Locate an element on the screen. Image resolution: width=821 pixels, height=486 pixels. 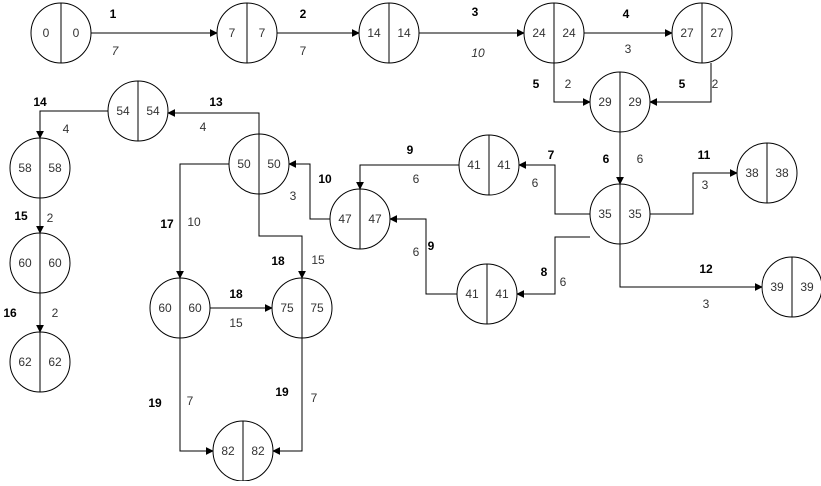
activity-label-e18a: 18 is located at coordinates (278, 261).